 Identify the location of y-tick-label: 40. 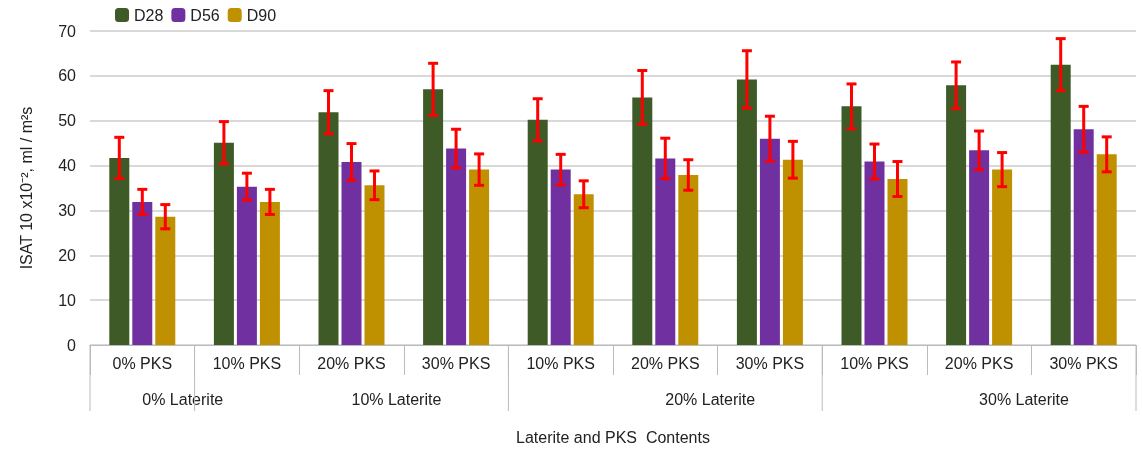
(67, 166).